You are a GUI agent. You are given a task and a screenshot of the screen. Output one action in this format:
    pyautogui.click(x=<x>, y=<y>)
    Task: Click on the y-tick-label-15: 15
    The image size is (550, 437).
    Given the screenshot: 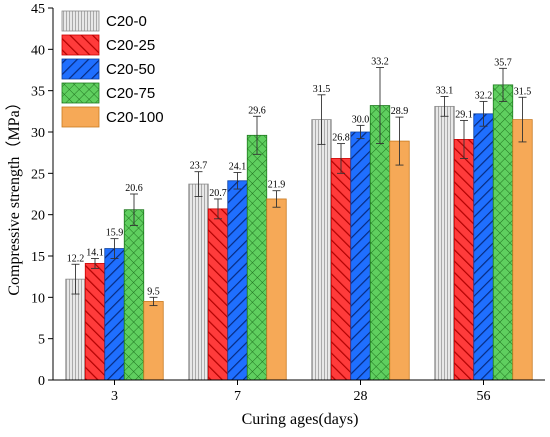 What is the action you would take?
    pyautogui.click(x=38, y=257)
    